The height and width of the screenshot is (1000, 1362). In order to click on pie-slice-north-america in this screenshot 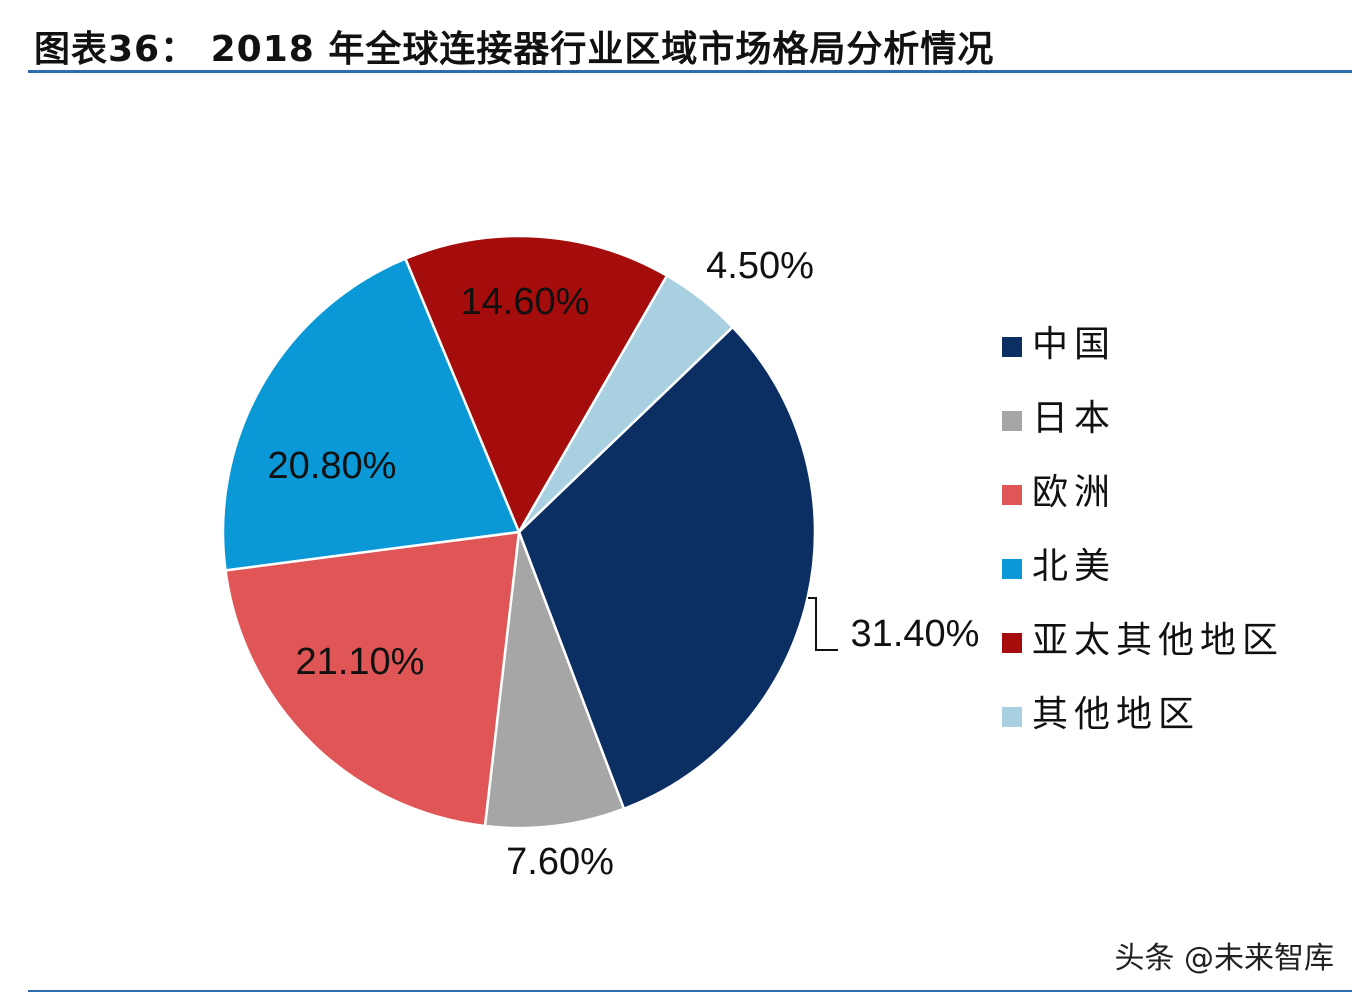, I will do `click(371, 414)`.